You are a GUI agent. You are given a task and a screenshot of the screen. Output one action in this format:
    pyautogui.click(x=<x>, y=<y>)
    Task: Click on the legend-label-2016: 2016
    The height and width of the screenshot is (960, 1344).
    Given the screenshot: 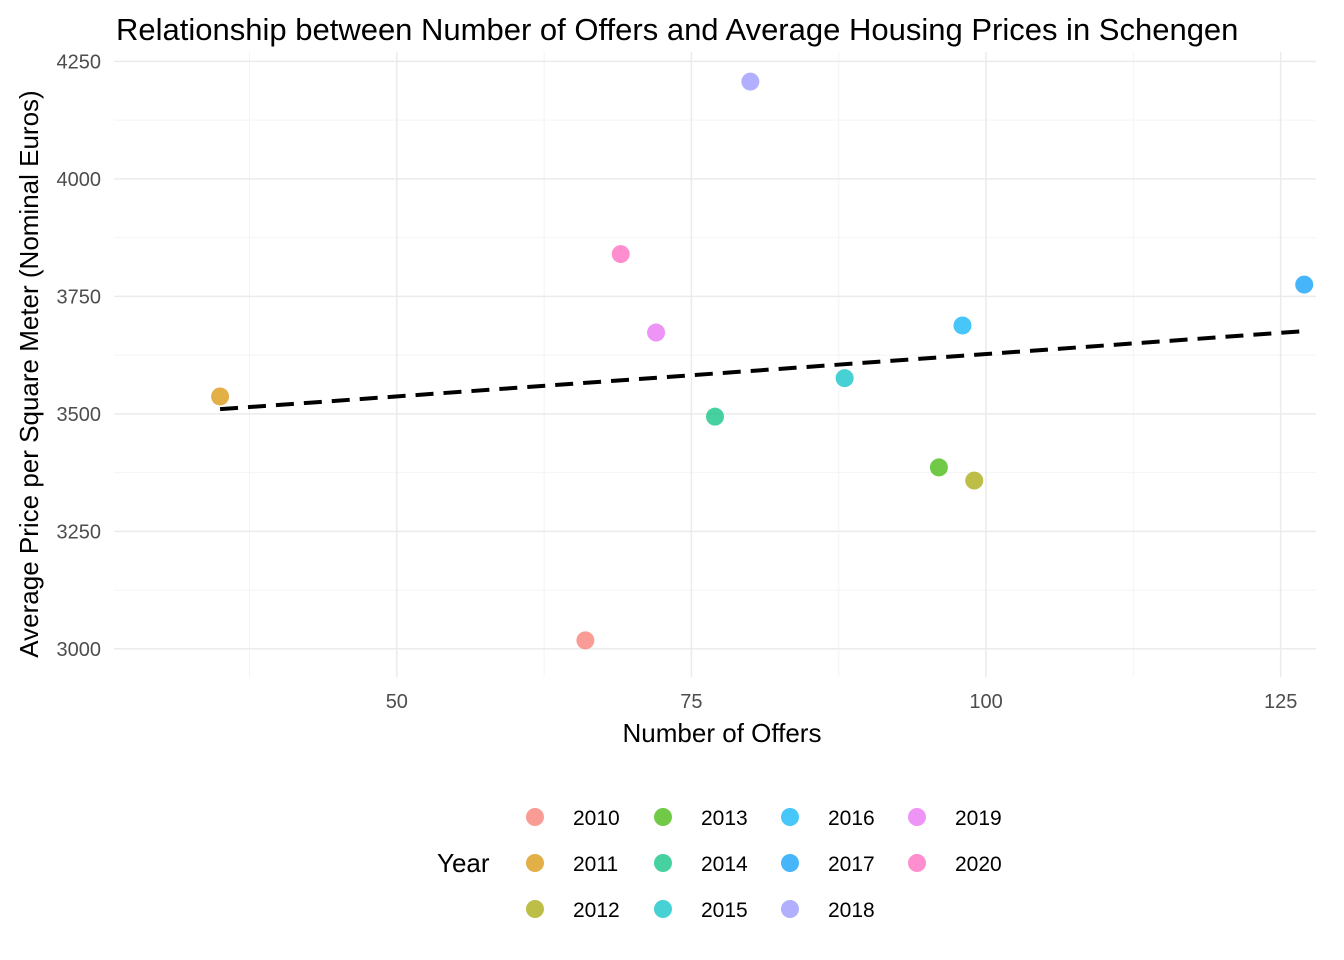 What is the action you would take?
    pyautogui.click(x=851, y=818)
    